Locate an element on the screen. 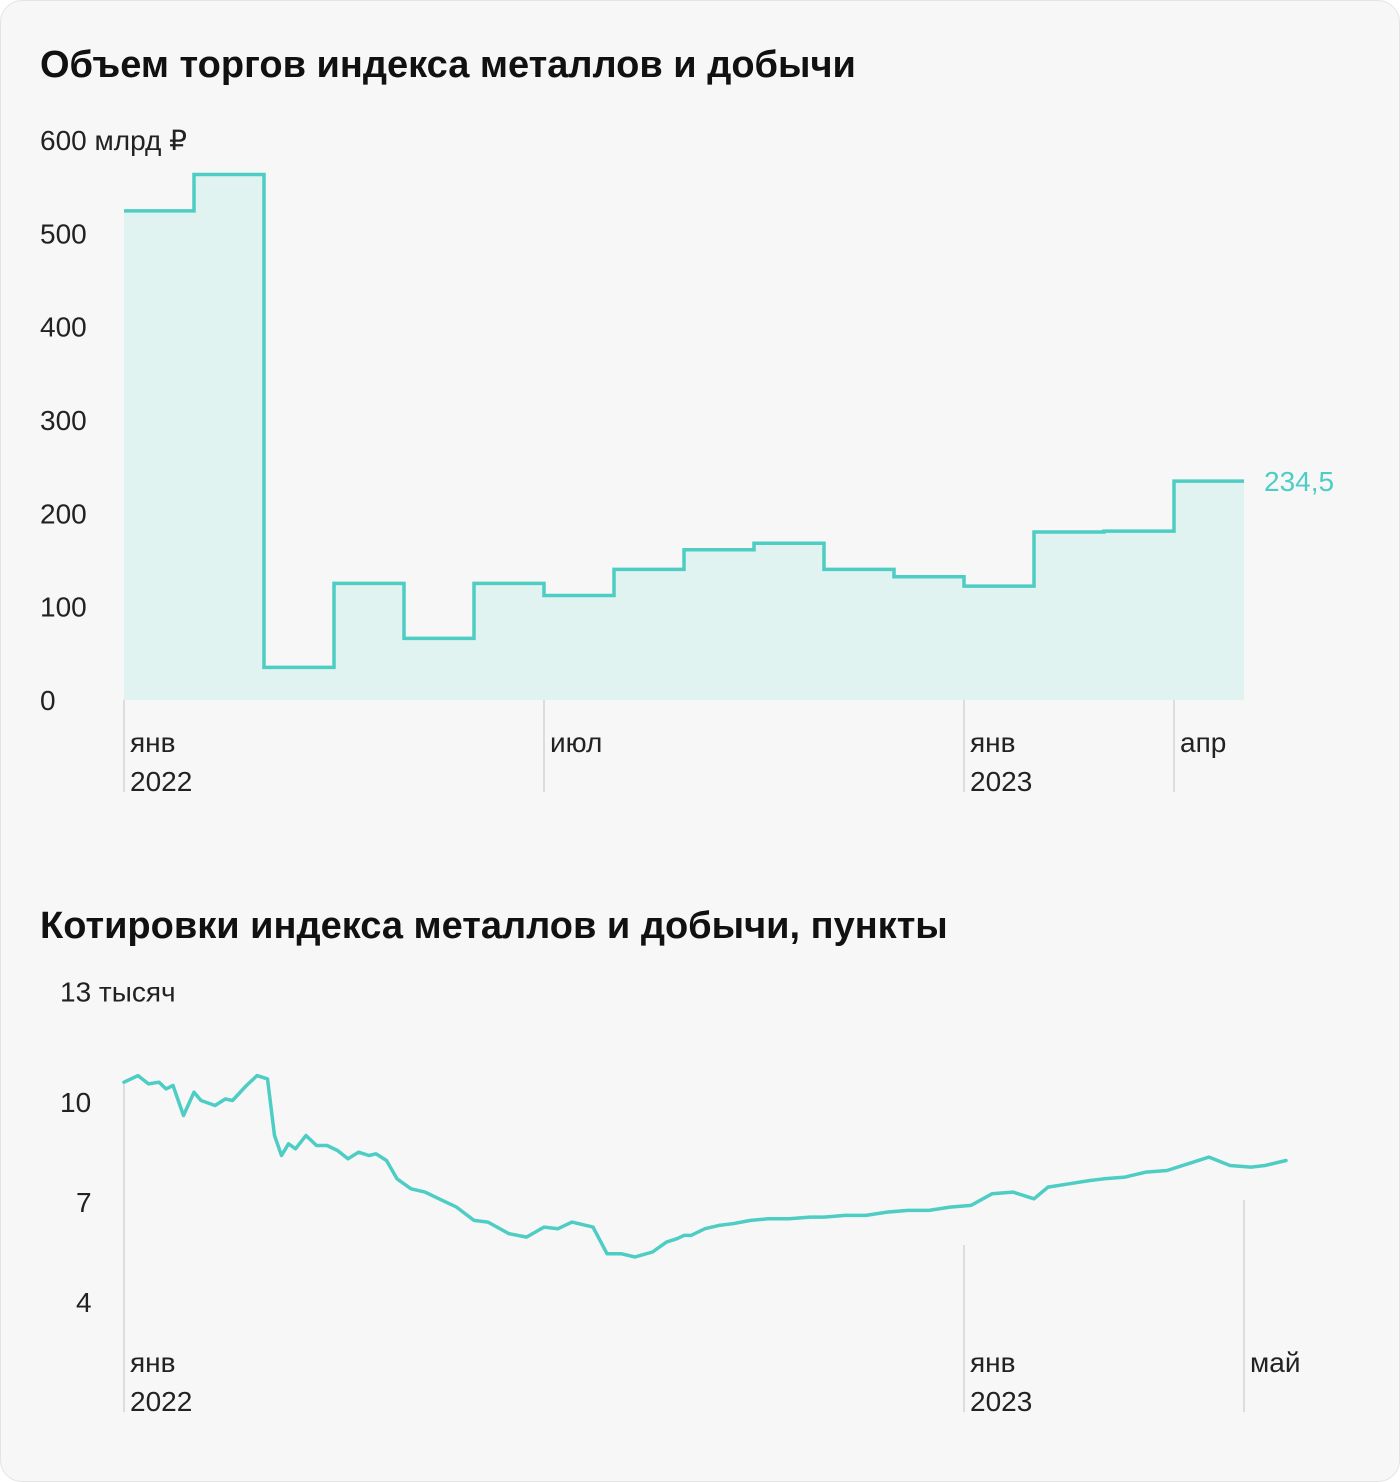 Image resolution: width=1400 pixels, height=1482 pixels. quotes-line is located at coordinates (705, 1166).